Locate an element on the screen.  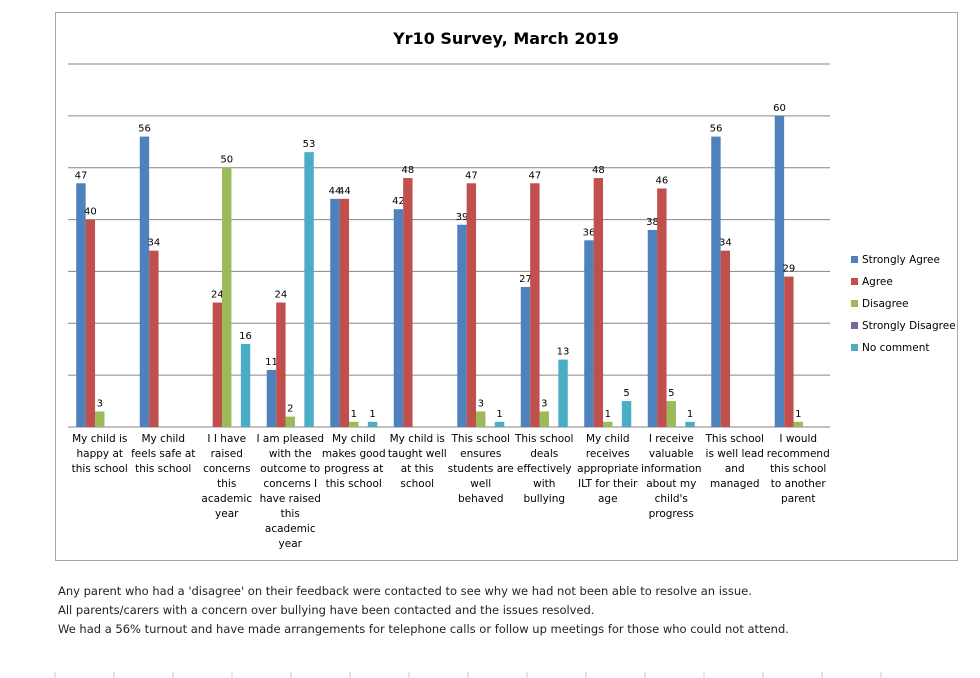
category-label-line: taught well is located at coordinates (417, 454).